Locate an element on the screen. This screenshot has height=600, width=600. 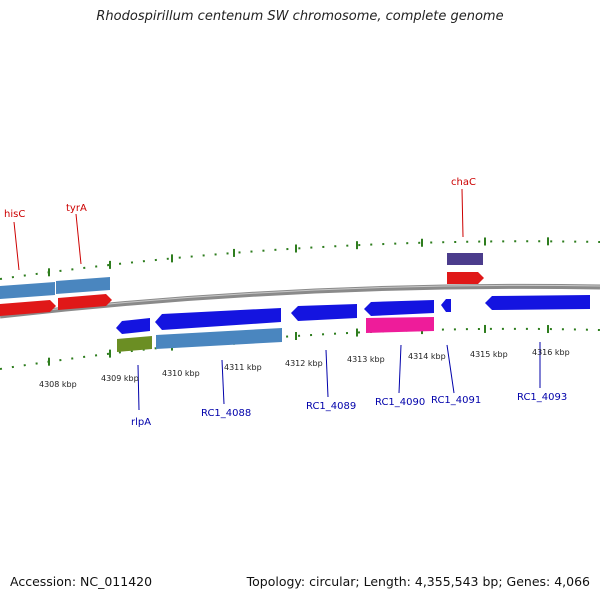
gene-hisC-feature is located at coordinates (27, 290).